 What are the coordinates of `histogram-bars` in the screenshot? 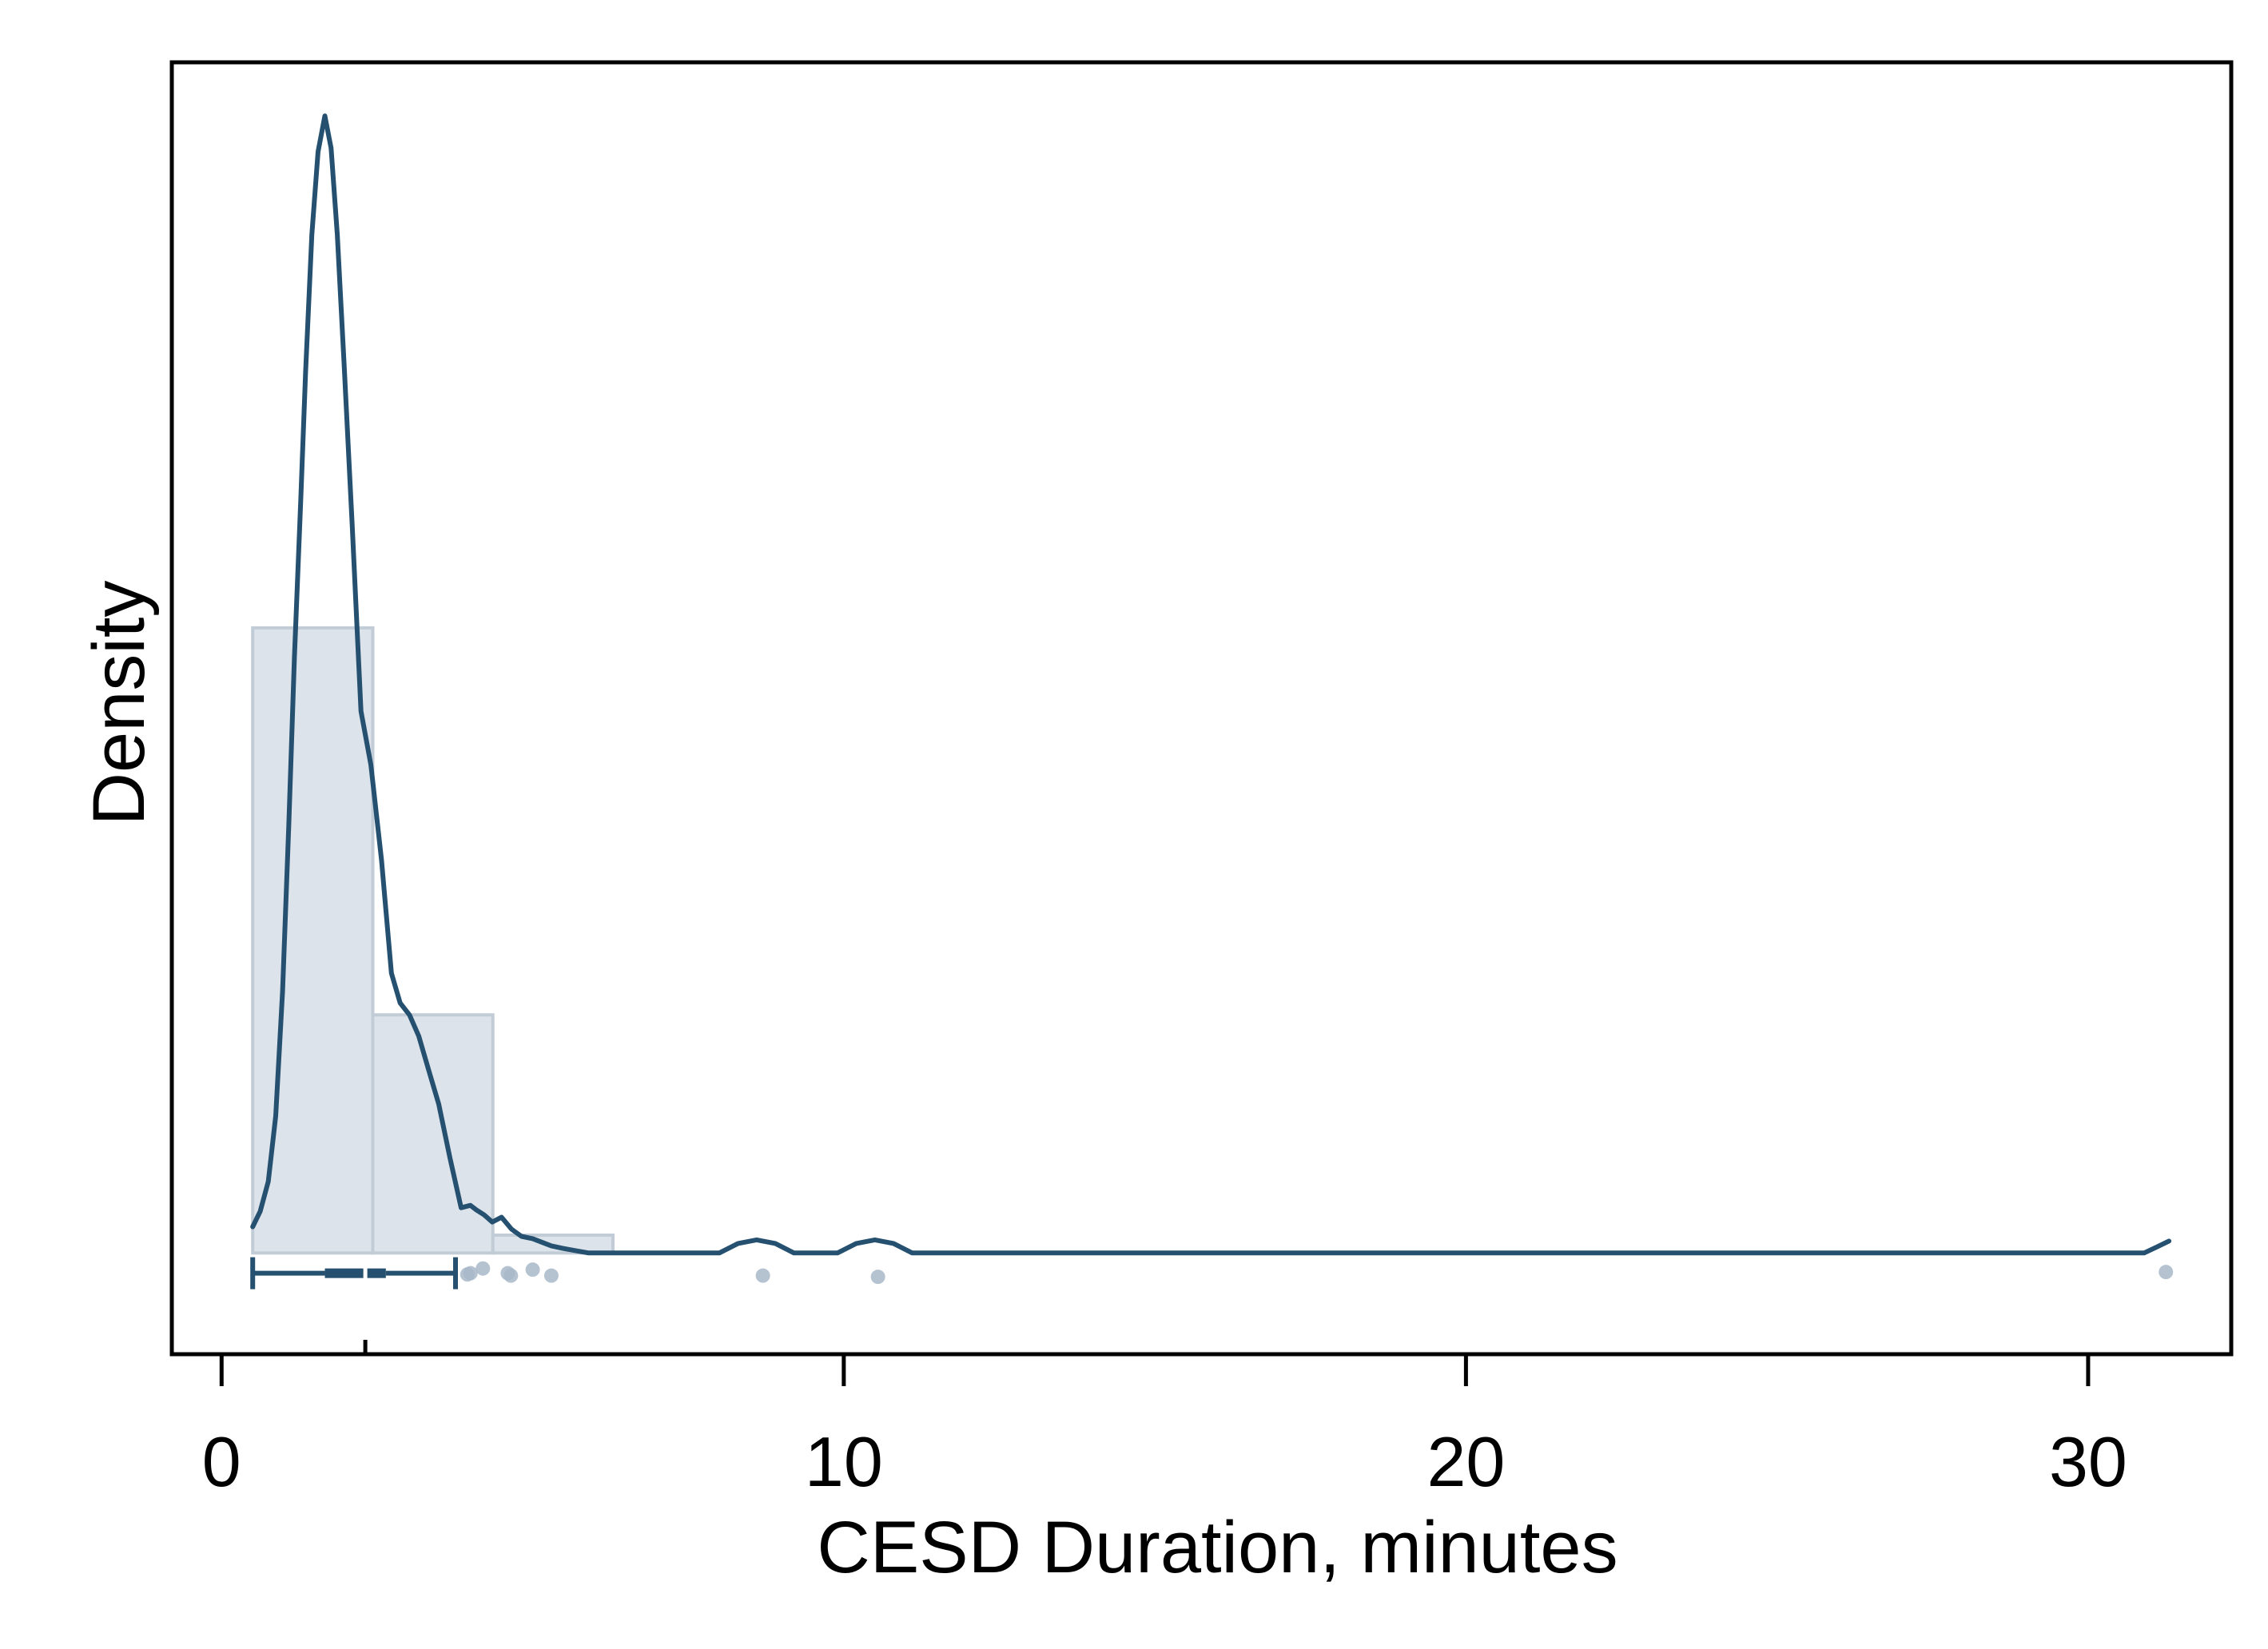 It's located at (433, 940).